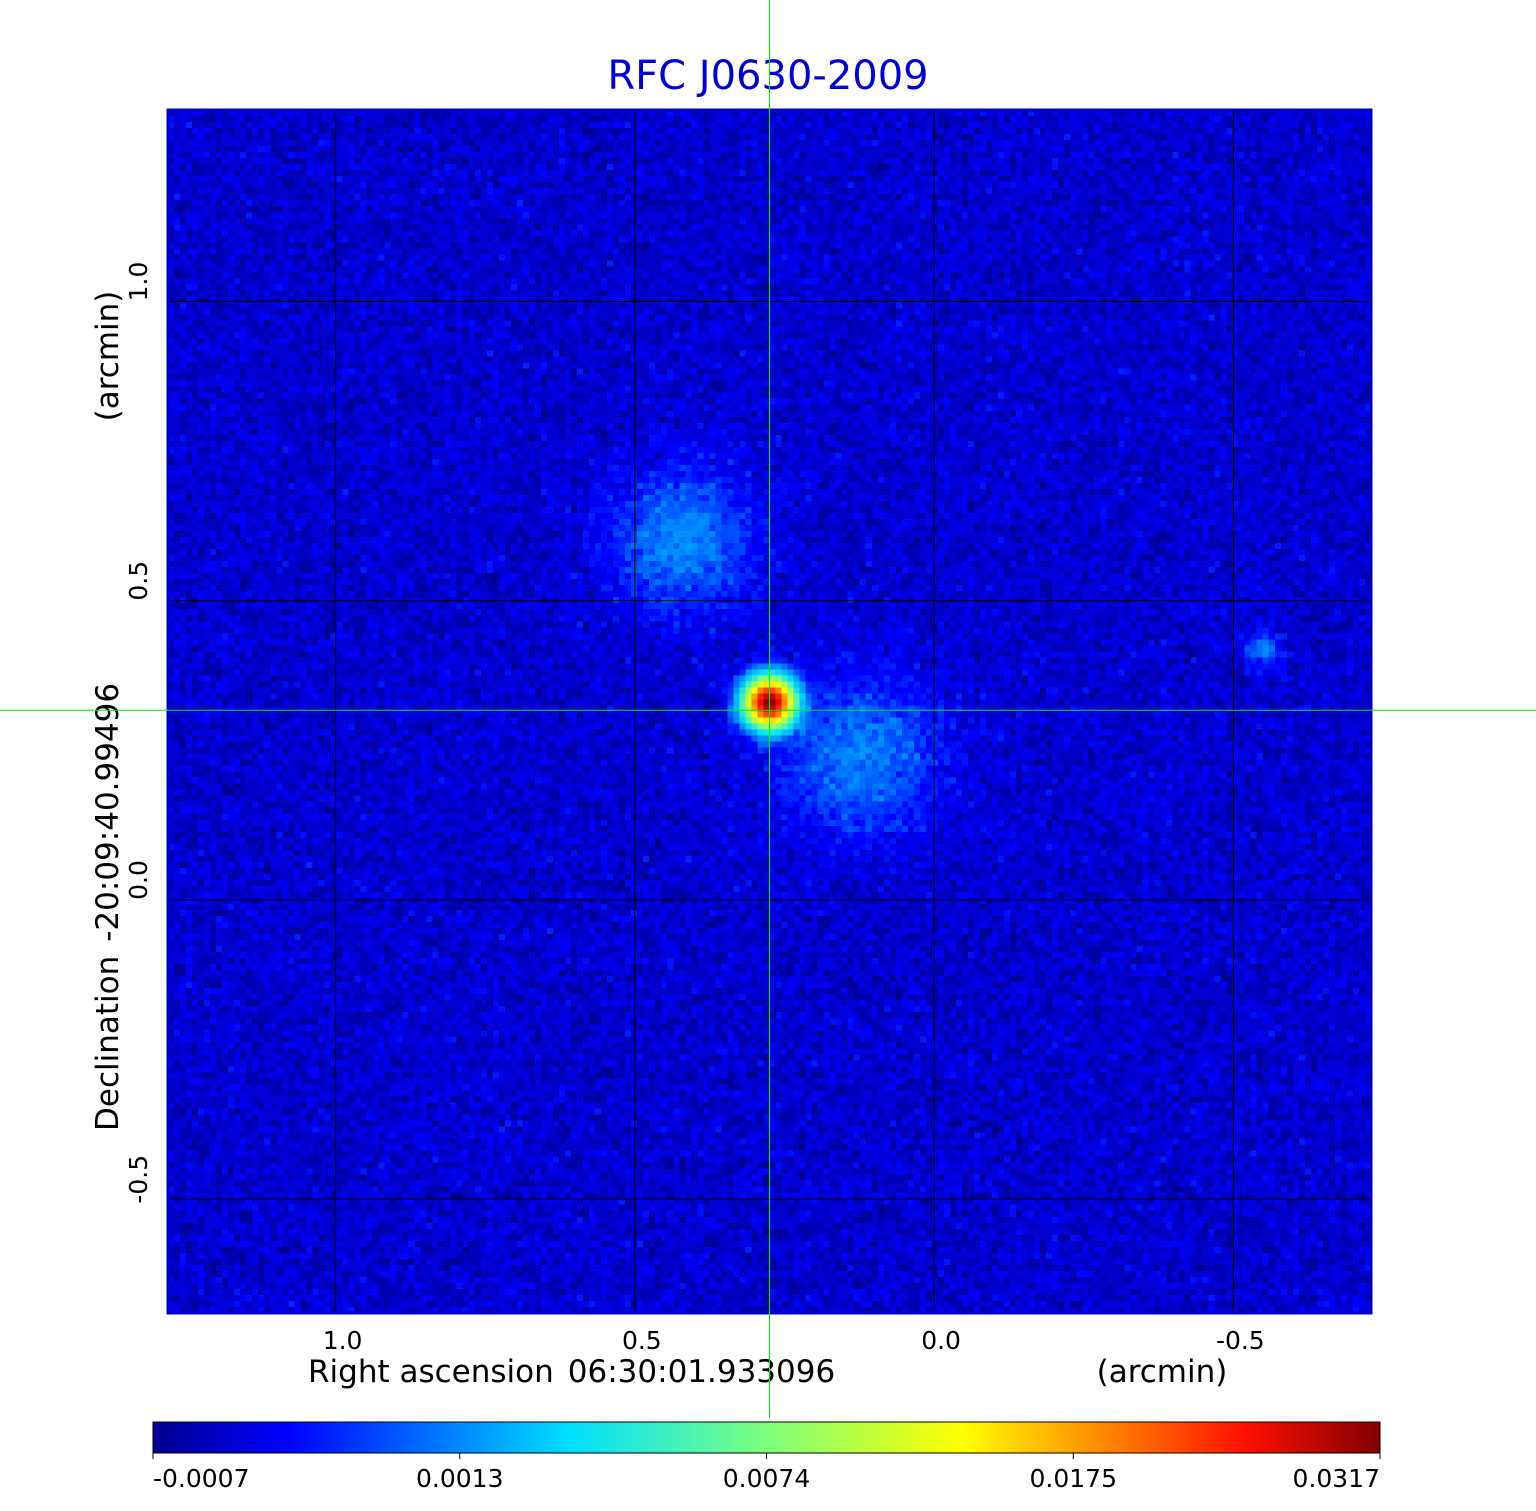 This screenshot has height=1511, width=1536. I want to click on x-tick-label: 0.5, so click(642, 1340).